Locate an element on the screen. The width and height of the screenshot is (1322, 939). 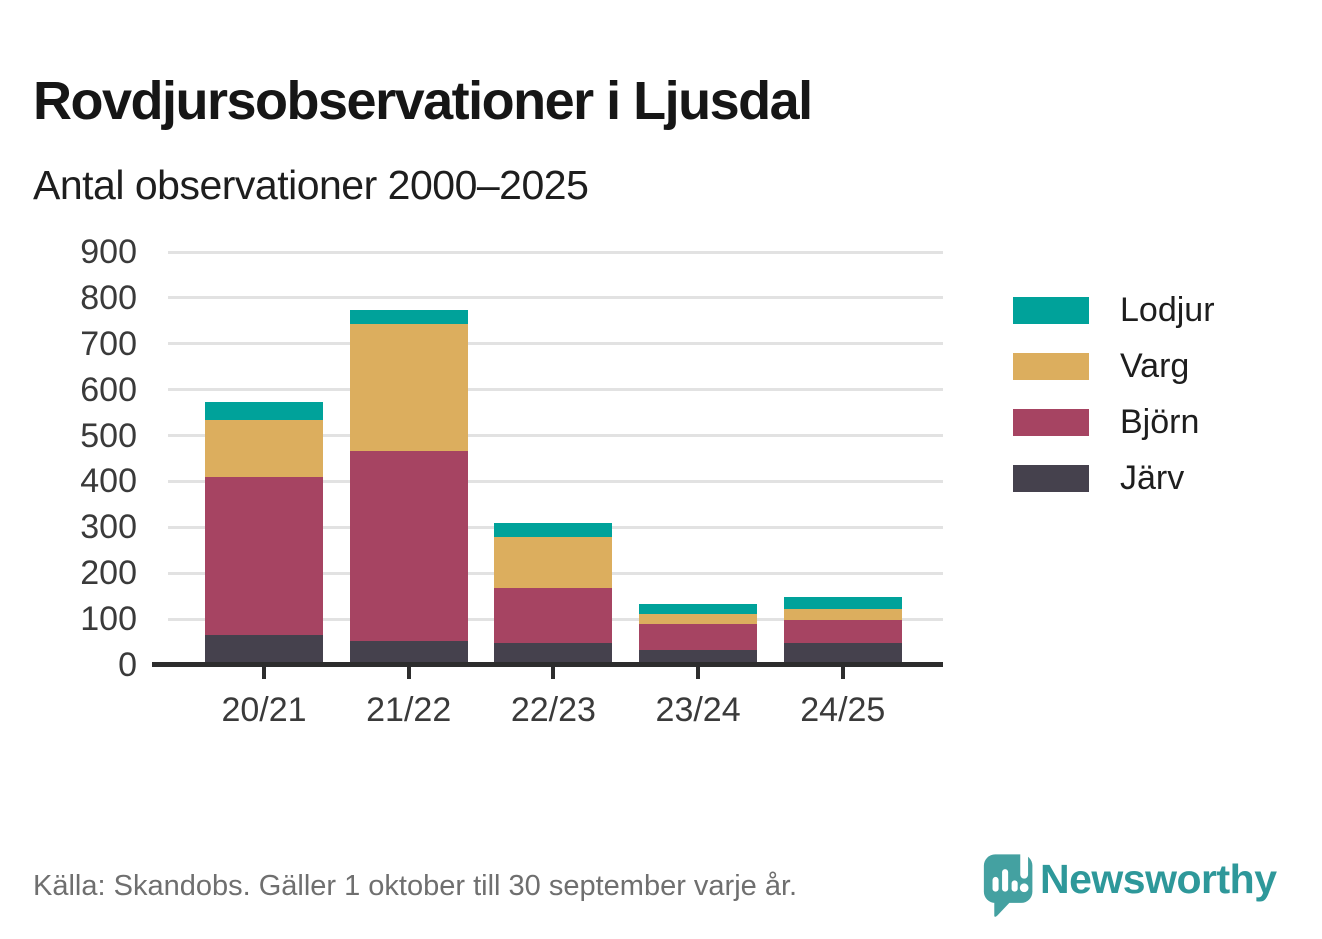
x-tick-label: 22/23 is located at coordinates (553, 710).